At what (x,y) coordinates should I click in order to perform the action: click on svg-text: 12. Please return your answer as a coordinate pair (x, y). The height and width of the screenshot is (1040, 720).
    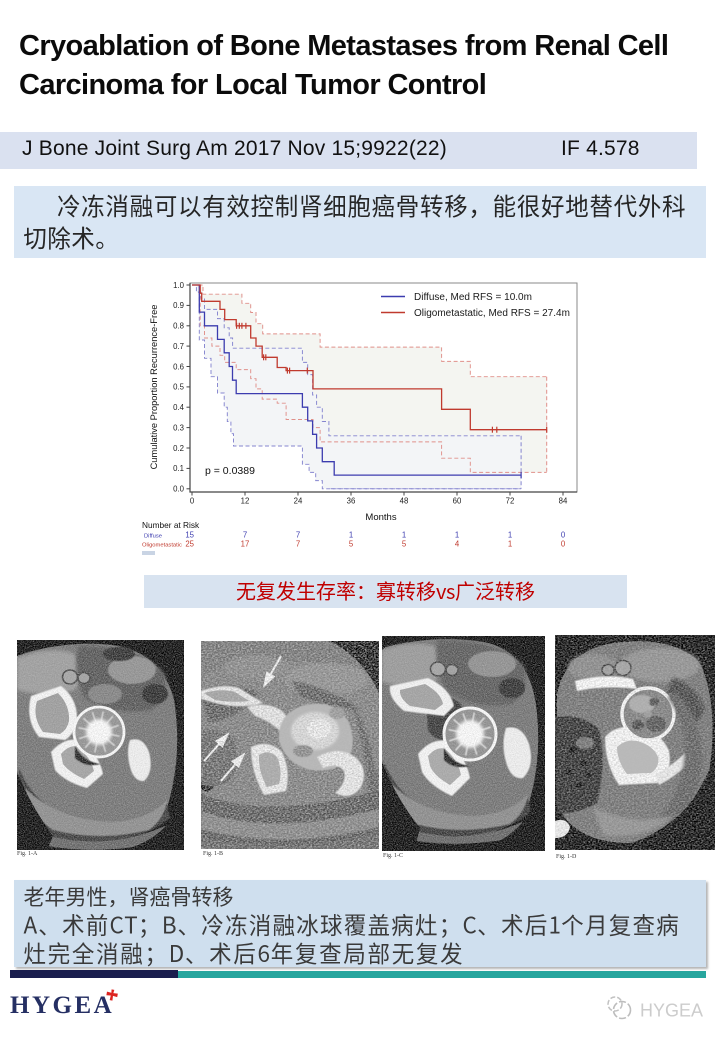
    Looking at the image, I should click on (245, 501).